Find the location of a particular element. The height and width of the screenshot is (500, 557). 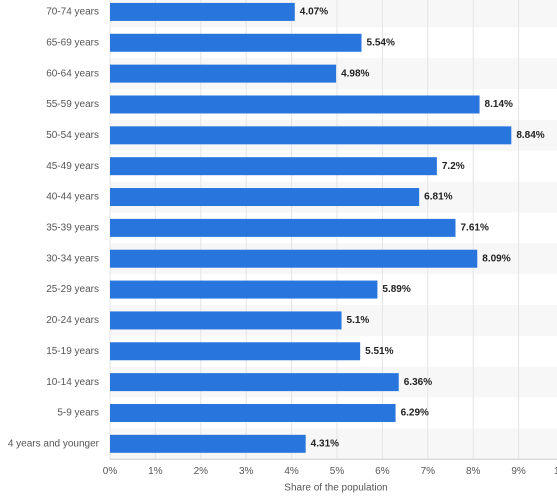

x-tick-label: 9% is located at coordinates (518, 471).